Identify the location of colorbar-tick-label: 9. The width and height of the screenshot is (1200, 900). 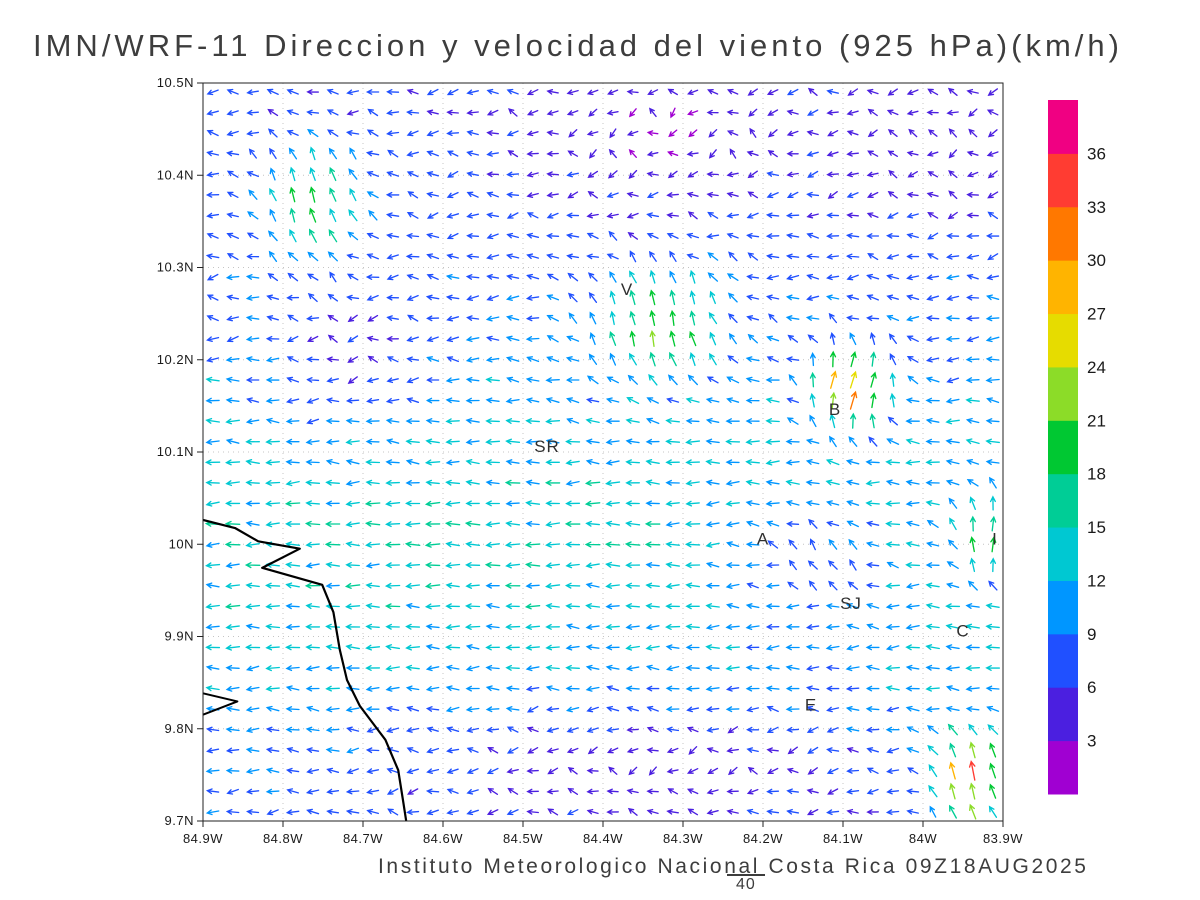
(1091, 634).